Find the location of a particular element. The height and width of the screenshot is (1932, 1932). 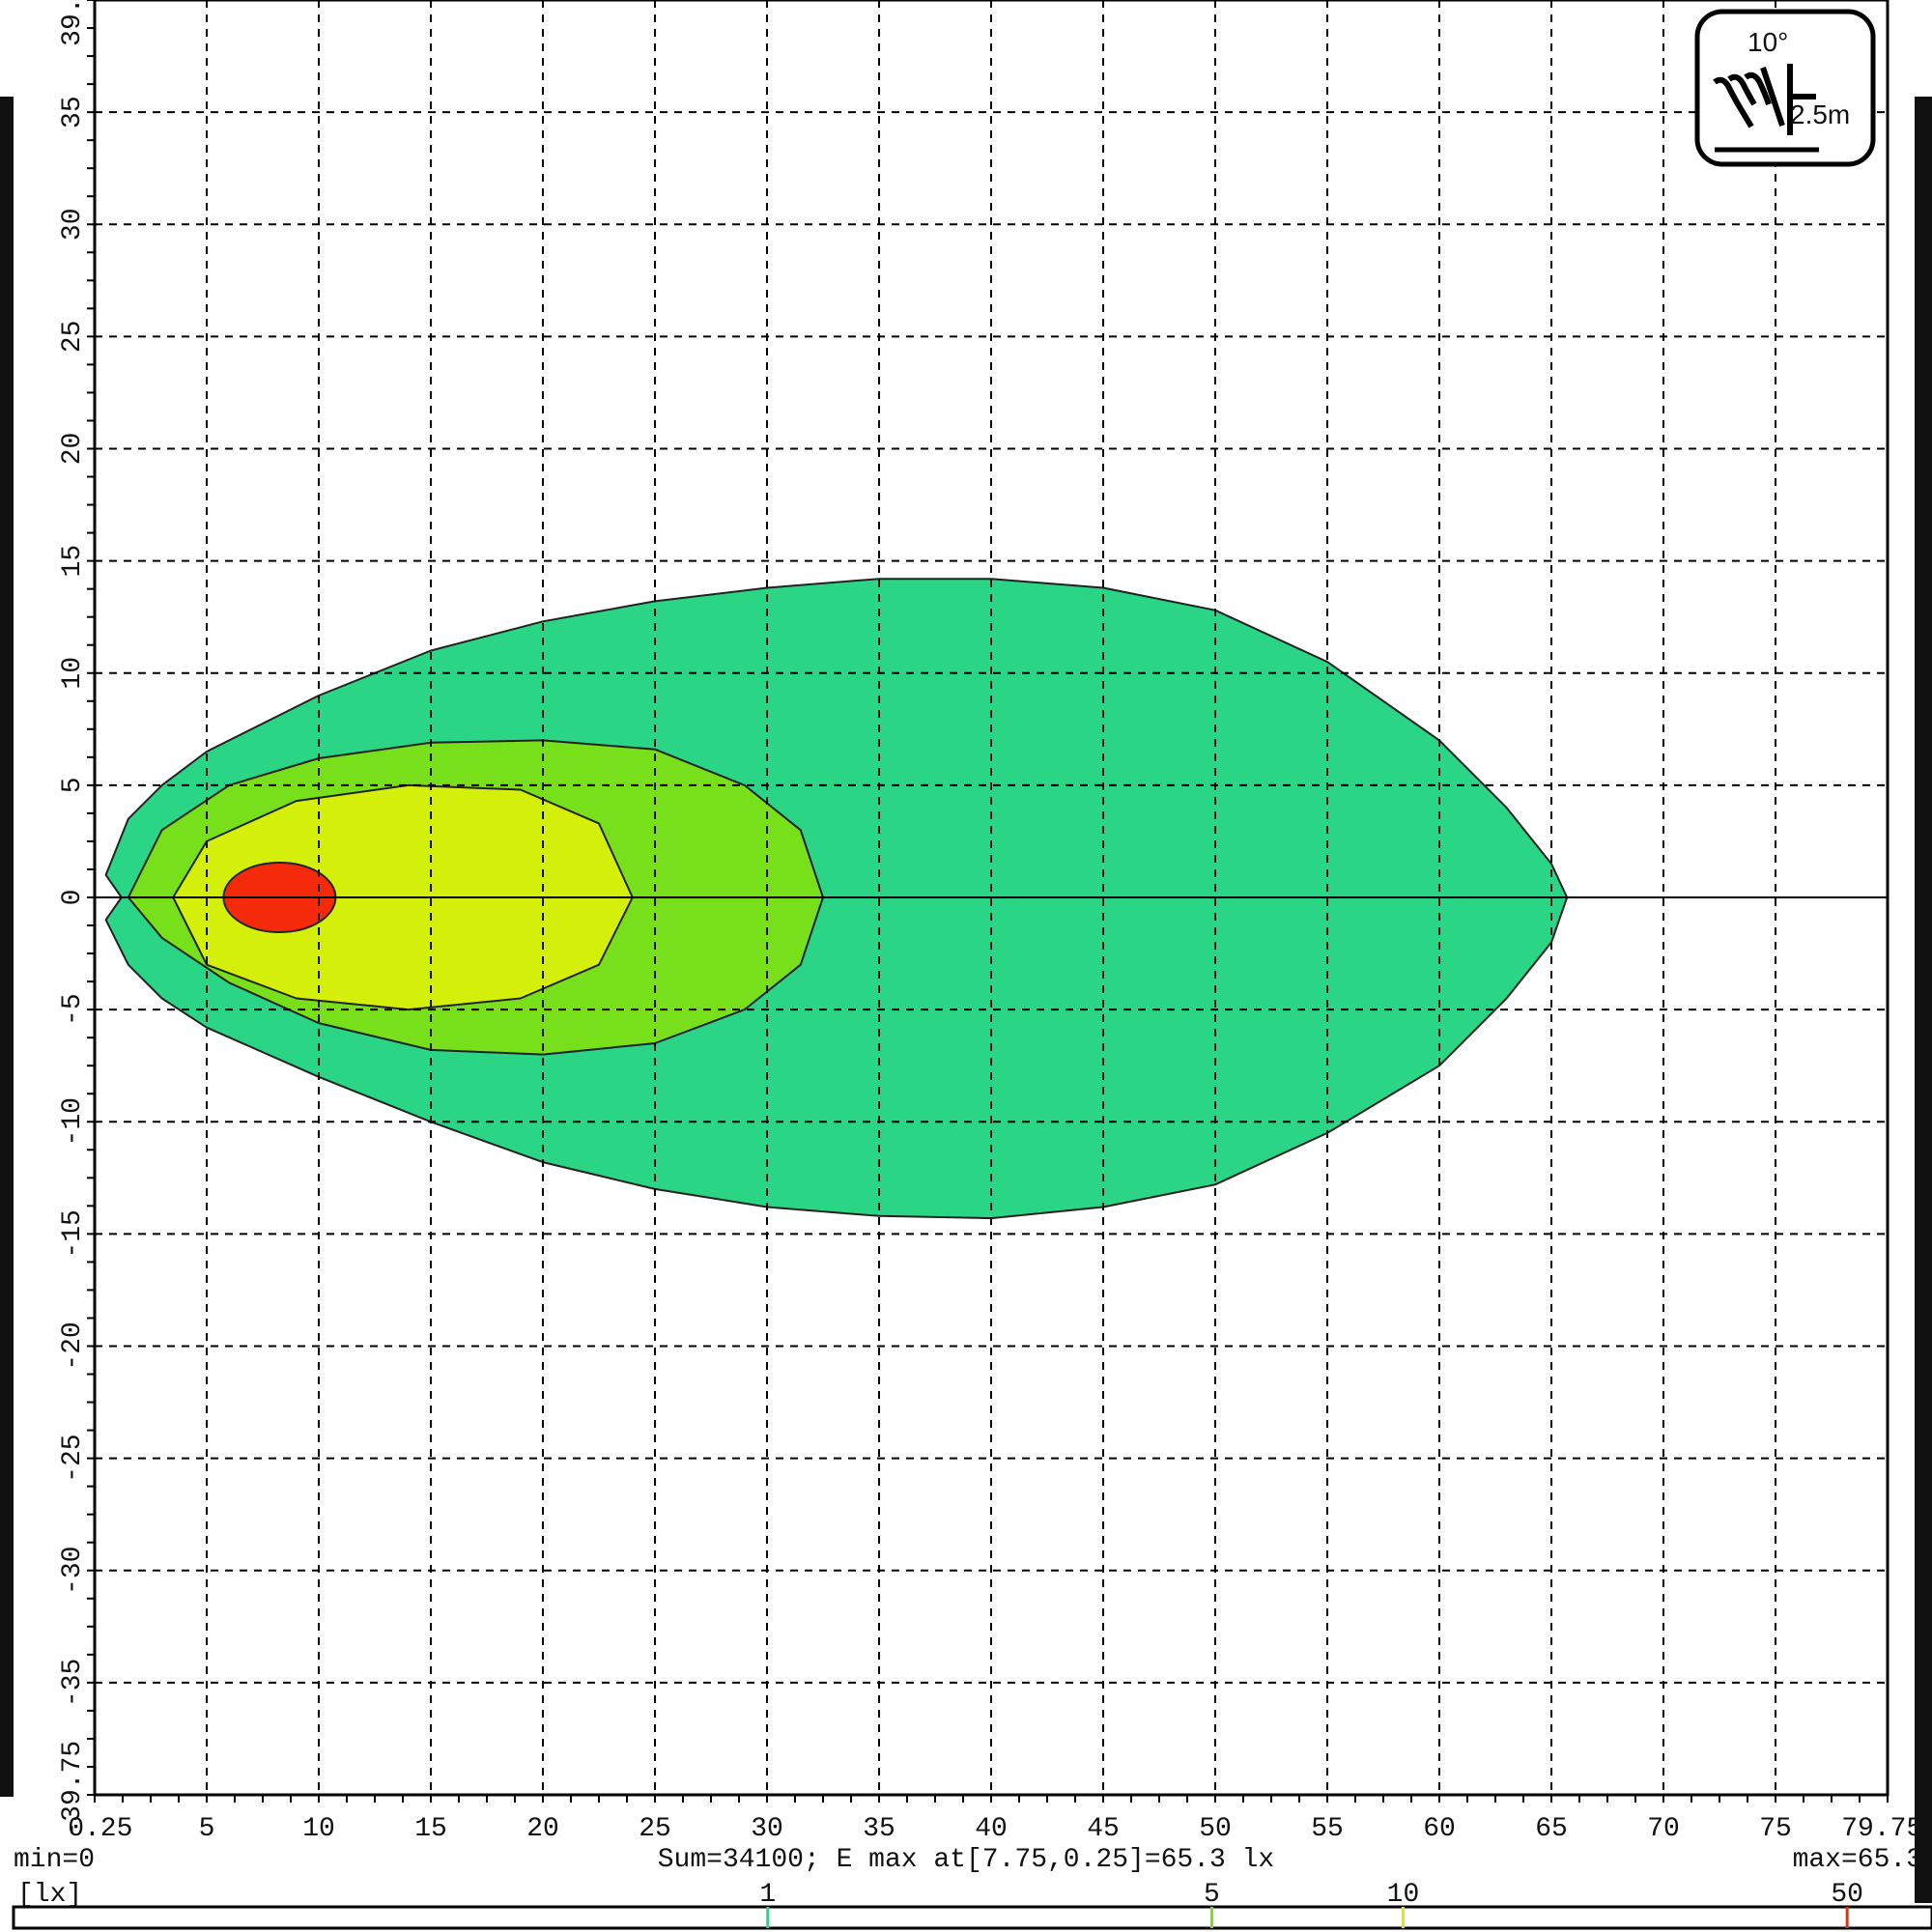

x-tick-label: 60 is located at coordinates (1439, 1829).